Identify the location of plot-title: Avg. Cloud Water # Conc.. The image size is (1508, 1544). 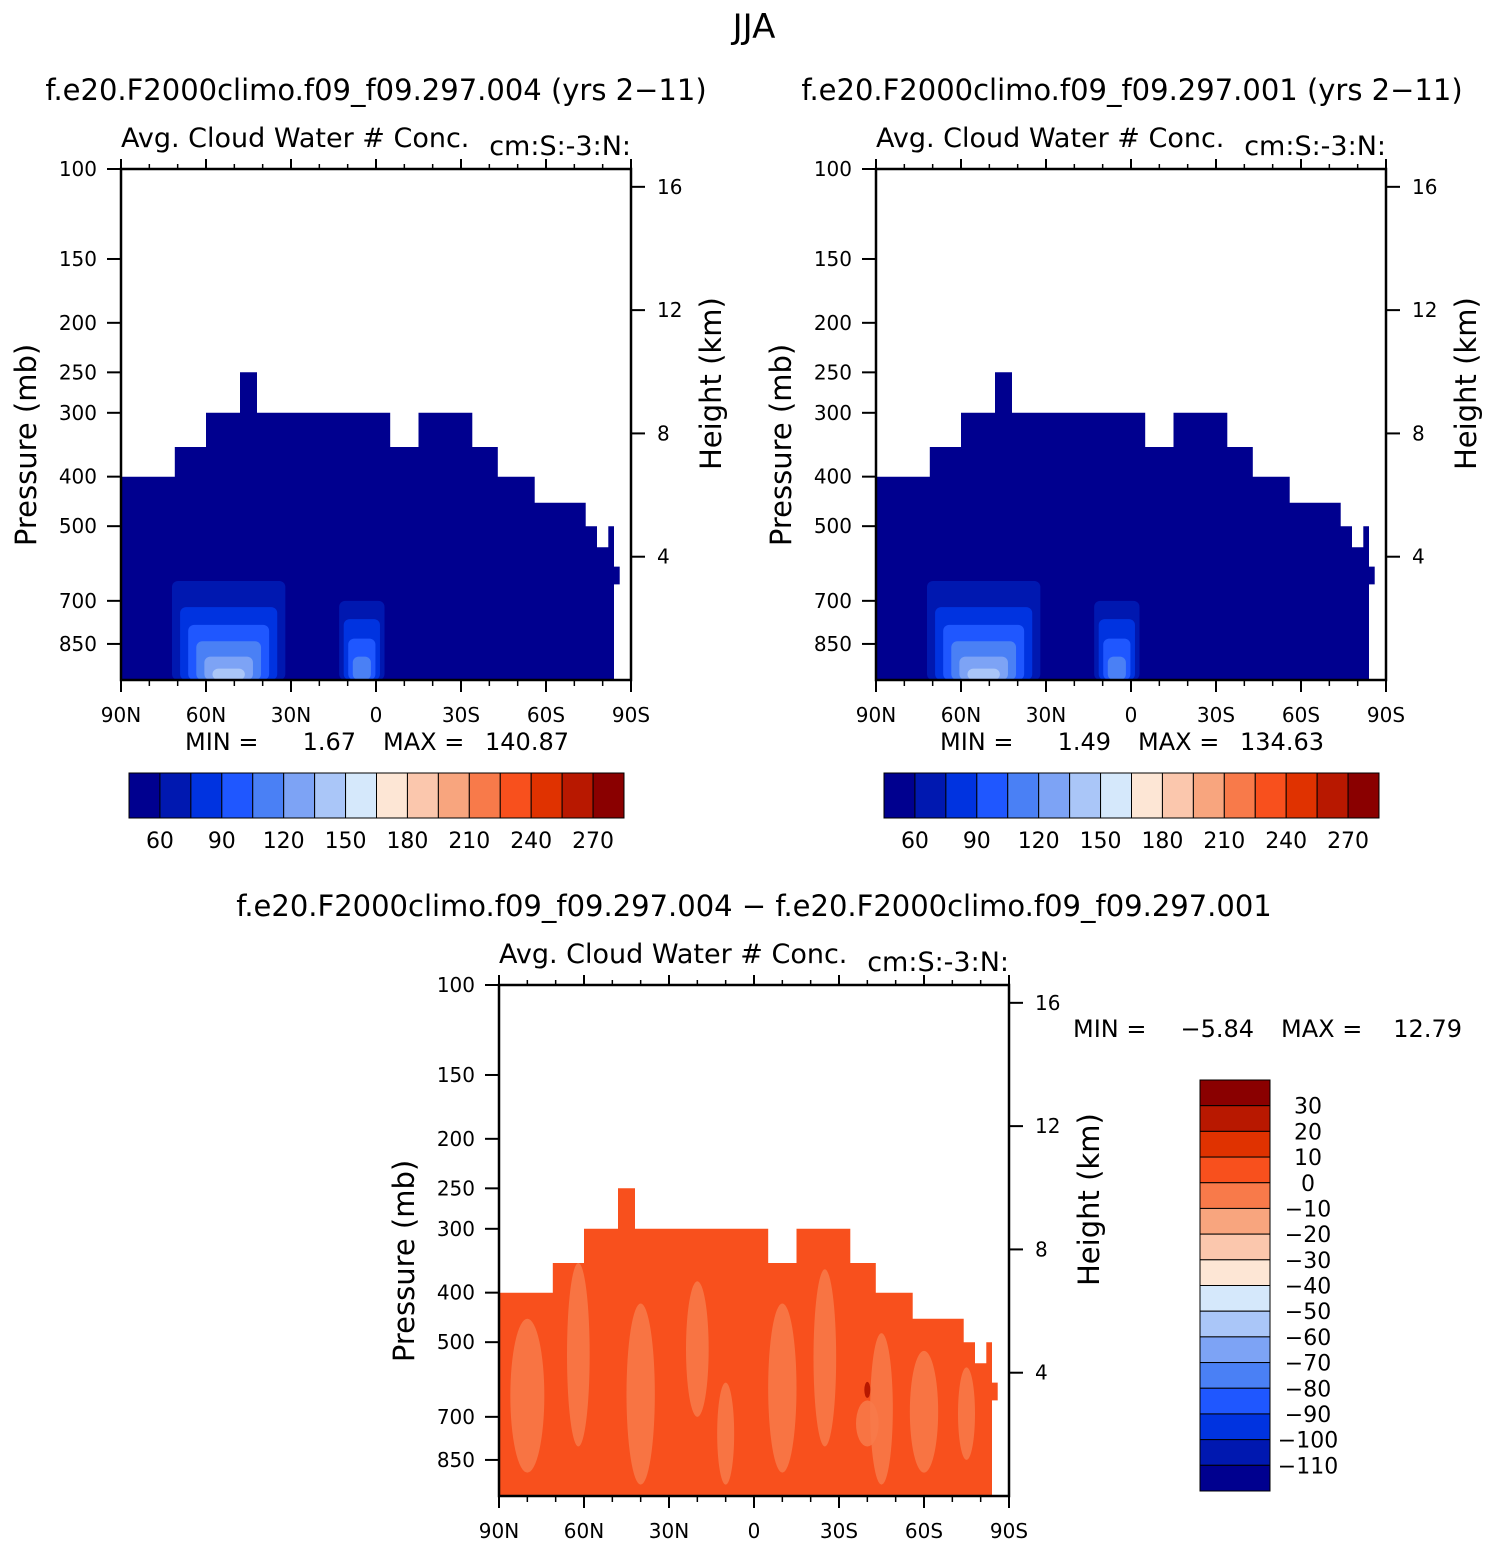
(1050, 138).